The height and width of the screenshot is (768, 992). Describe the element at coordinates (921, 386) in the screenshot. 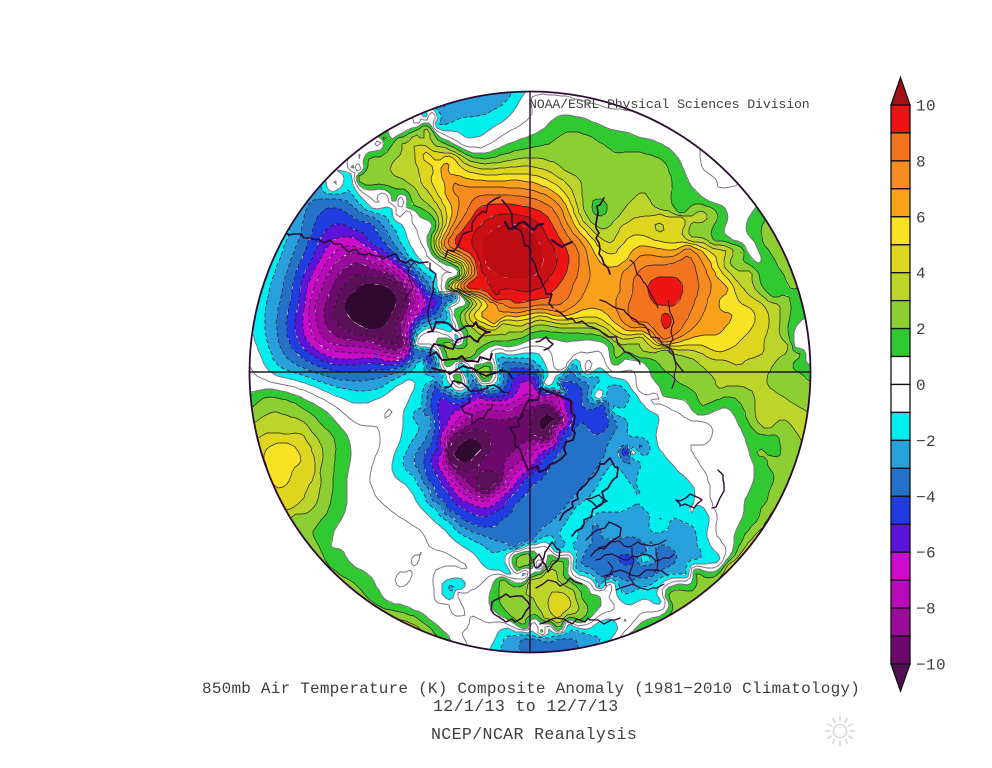

I see `svg-text: 0` at that location.